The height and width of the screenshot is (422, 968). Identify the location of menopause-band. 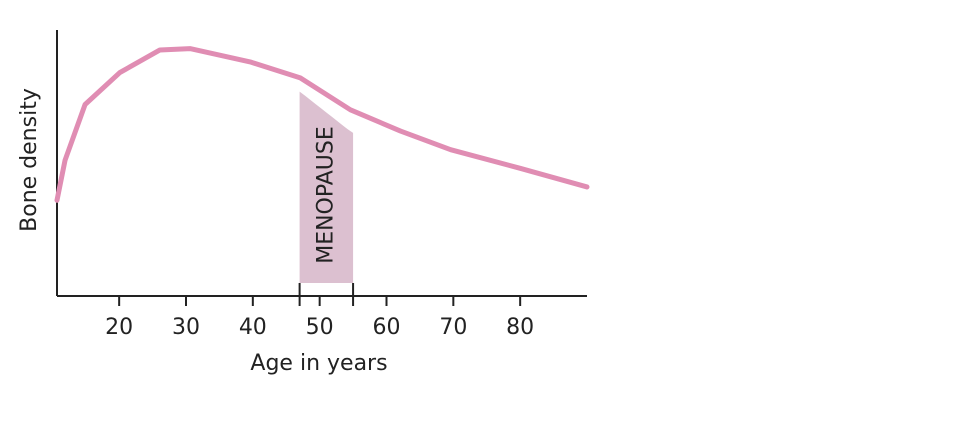
(326, 187).